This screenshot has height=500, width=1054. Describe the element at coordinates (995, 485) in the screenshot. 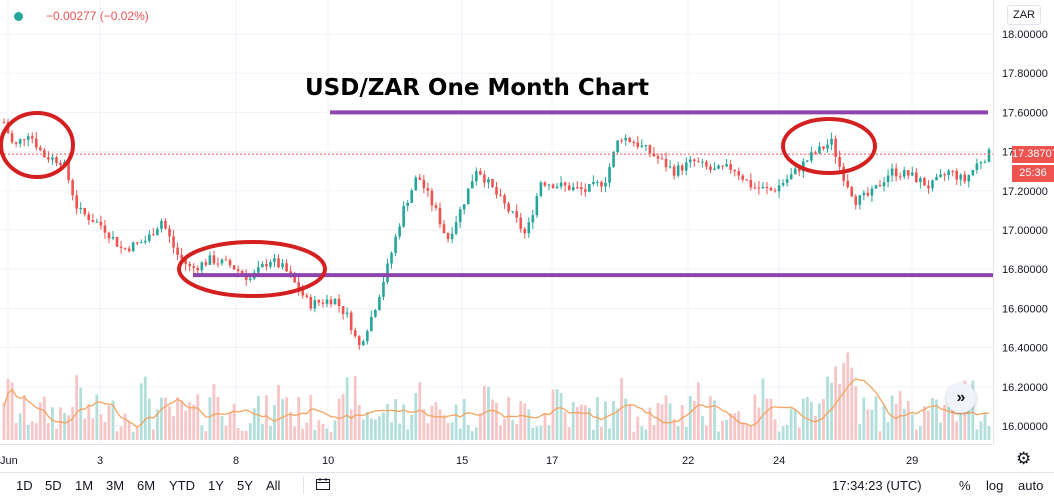

I see `log-toggle: log` at that location.